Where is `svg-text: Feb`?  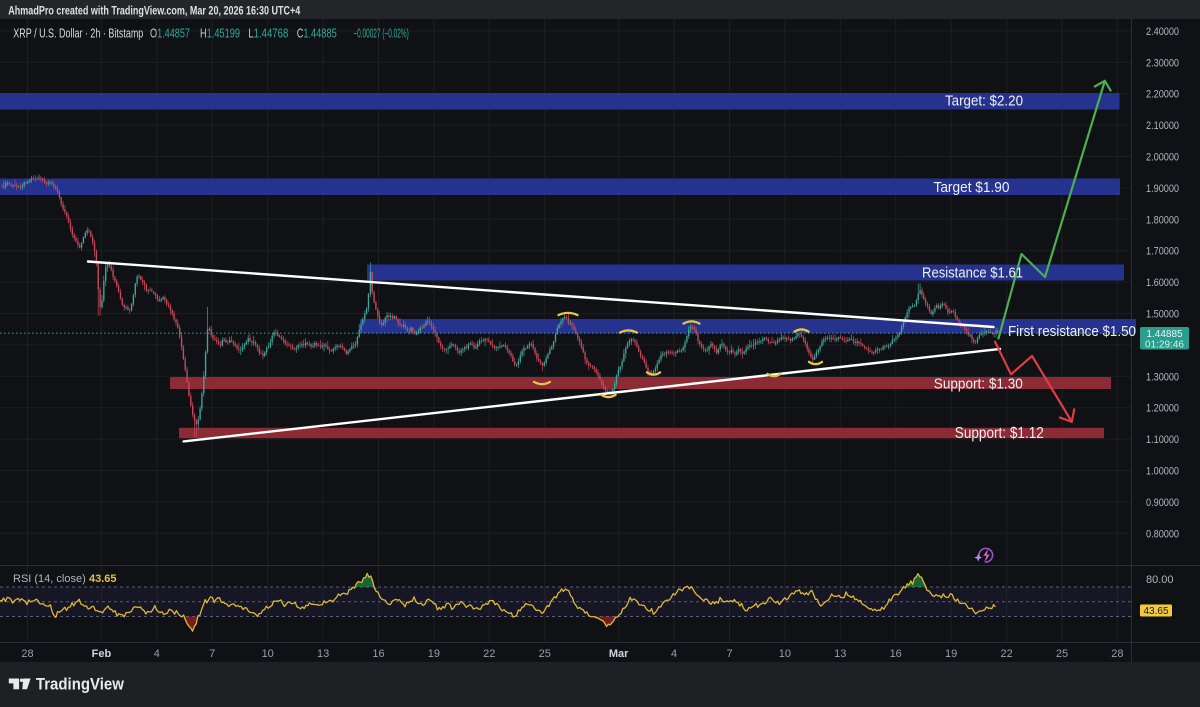 svg-text: Feb is located at coordinates (102, 654).